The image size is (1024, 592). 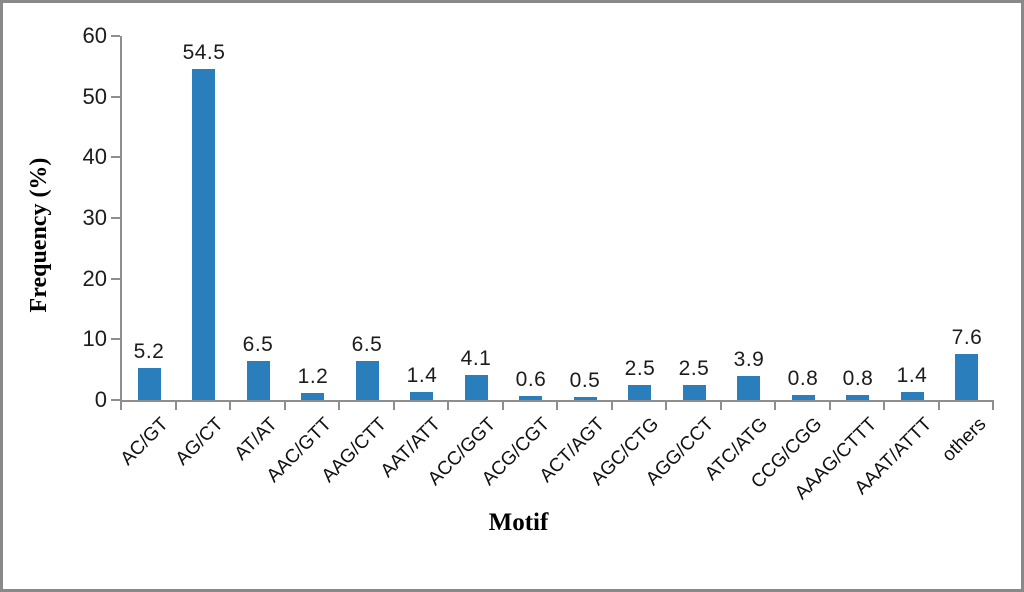 I want to click on y-tick-label: 50, so click(x=94, y=96).